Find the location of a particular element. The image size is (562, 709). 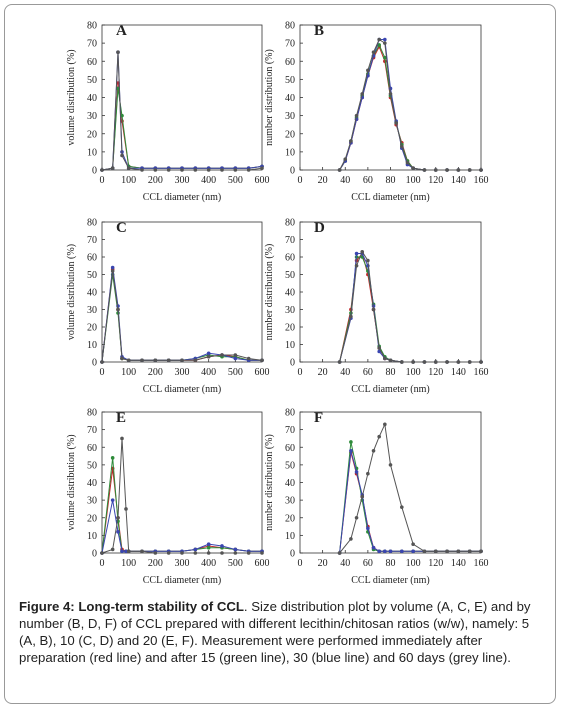

y-tick-label: 50 is located at coordinates (290, 275).